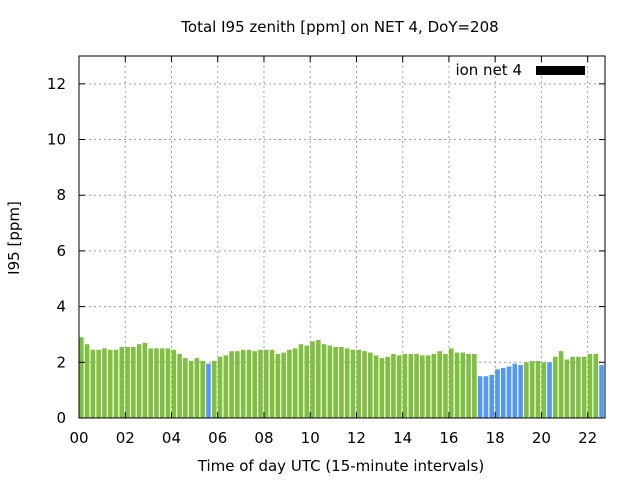 This screenshot has height=480, width=640. What do you see at coordinates (560, 70) in the screenshot?
I see `legend-swatch` at bounding box center [560, 70].